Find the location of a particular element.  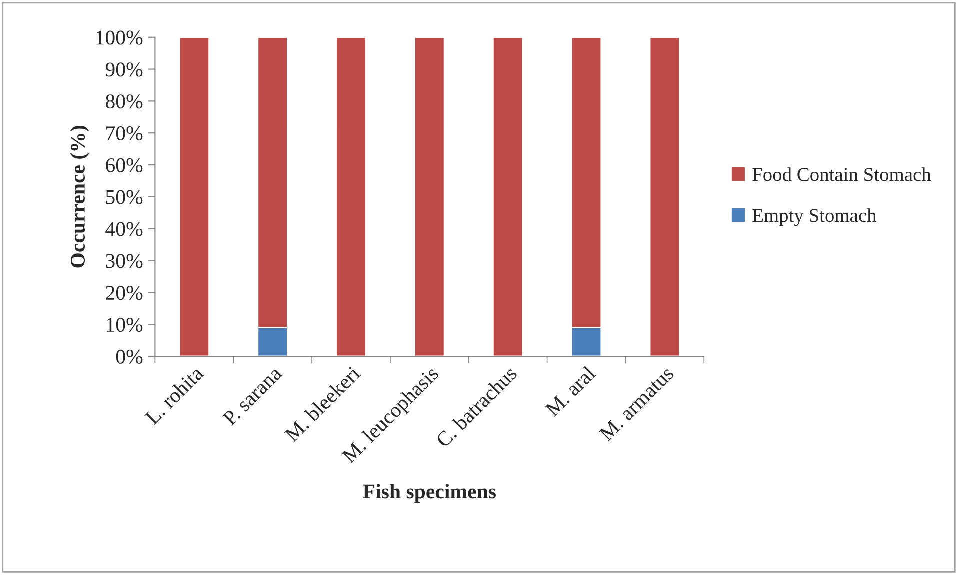

y-tick-label: 100% is located at coordinates (119, 37).